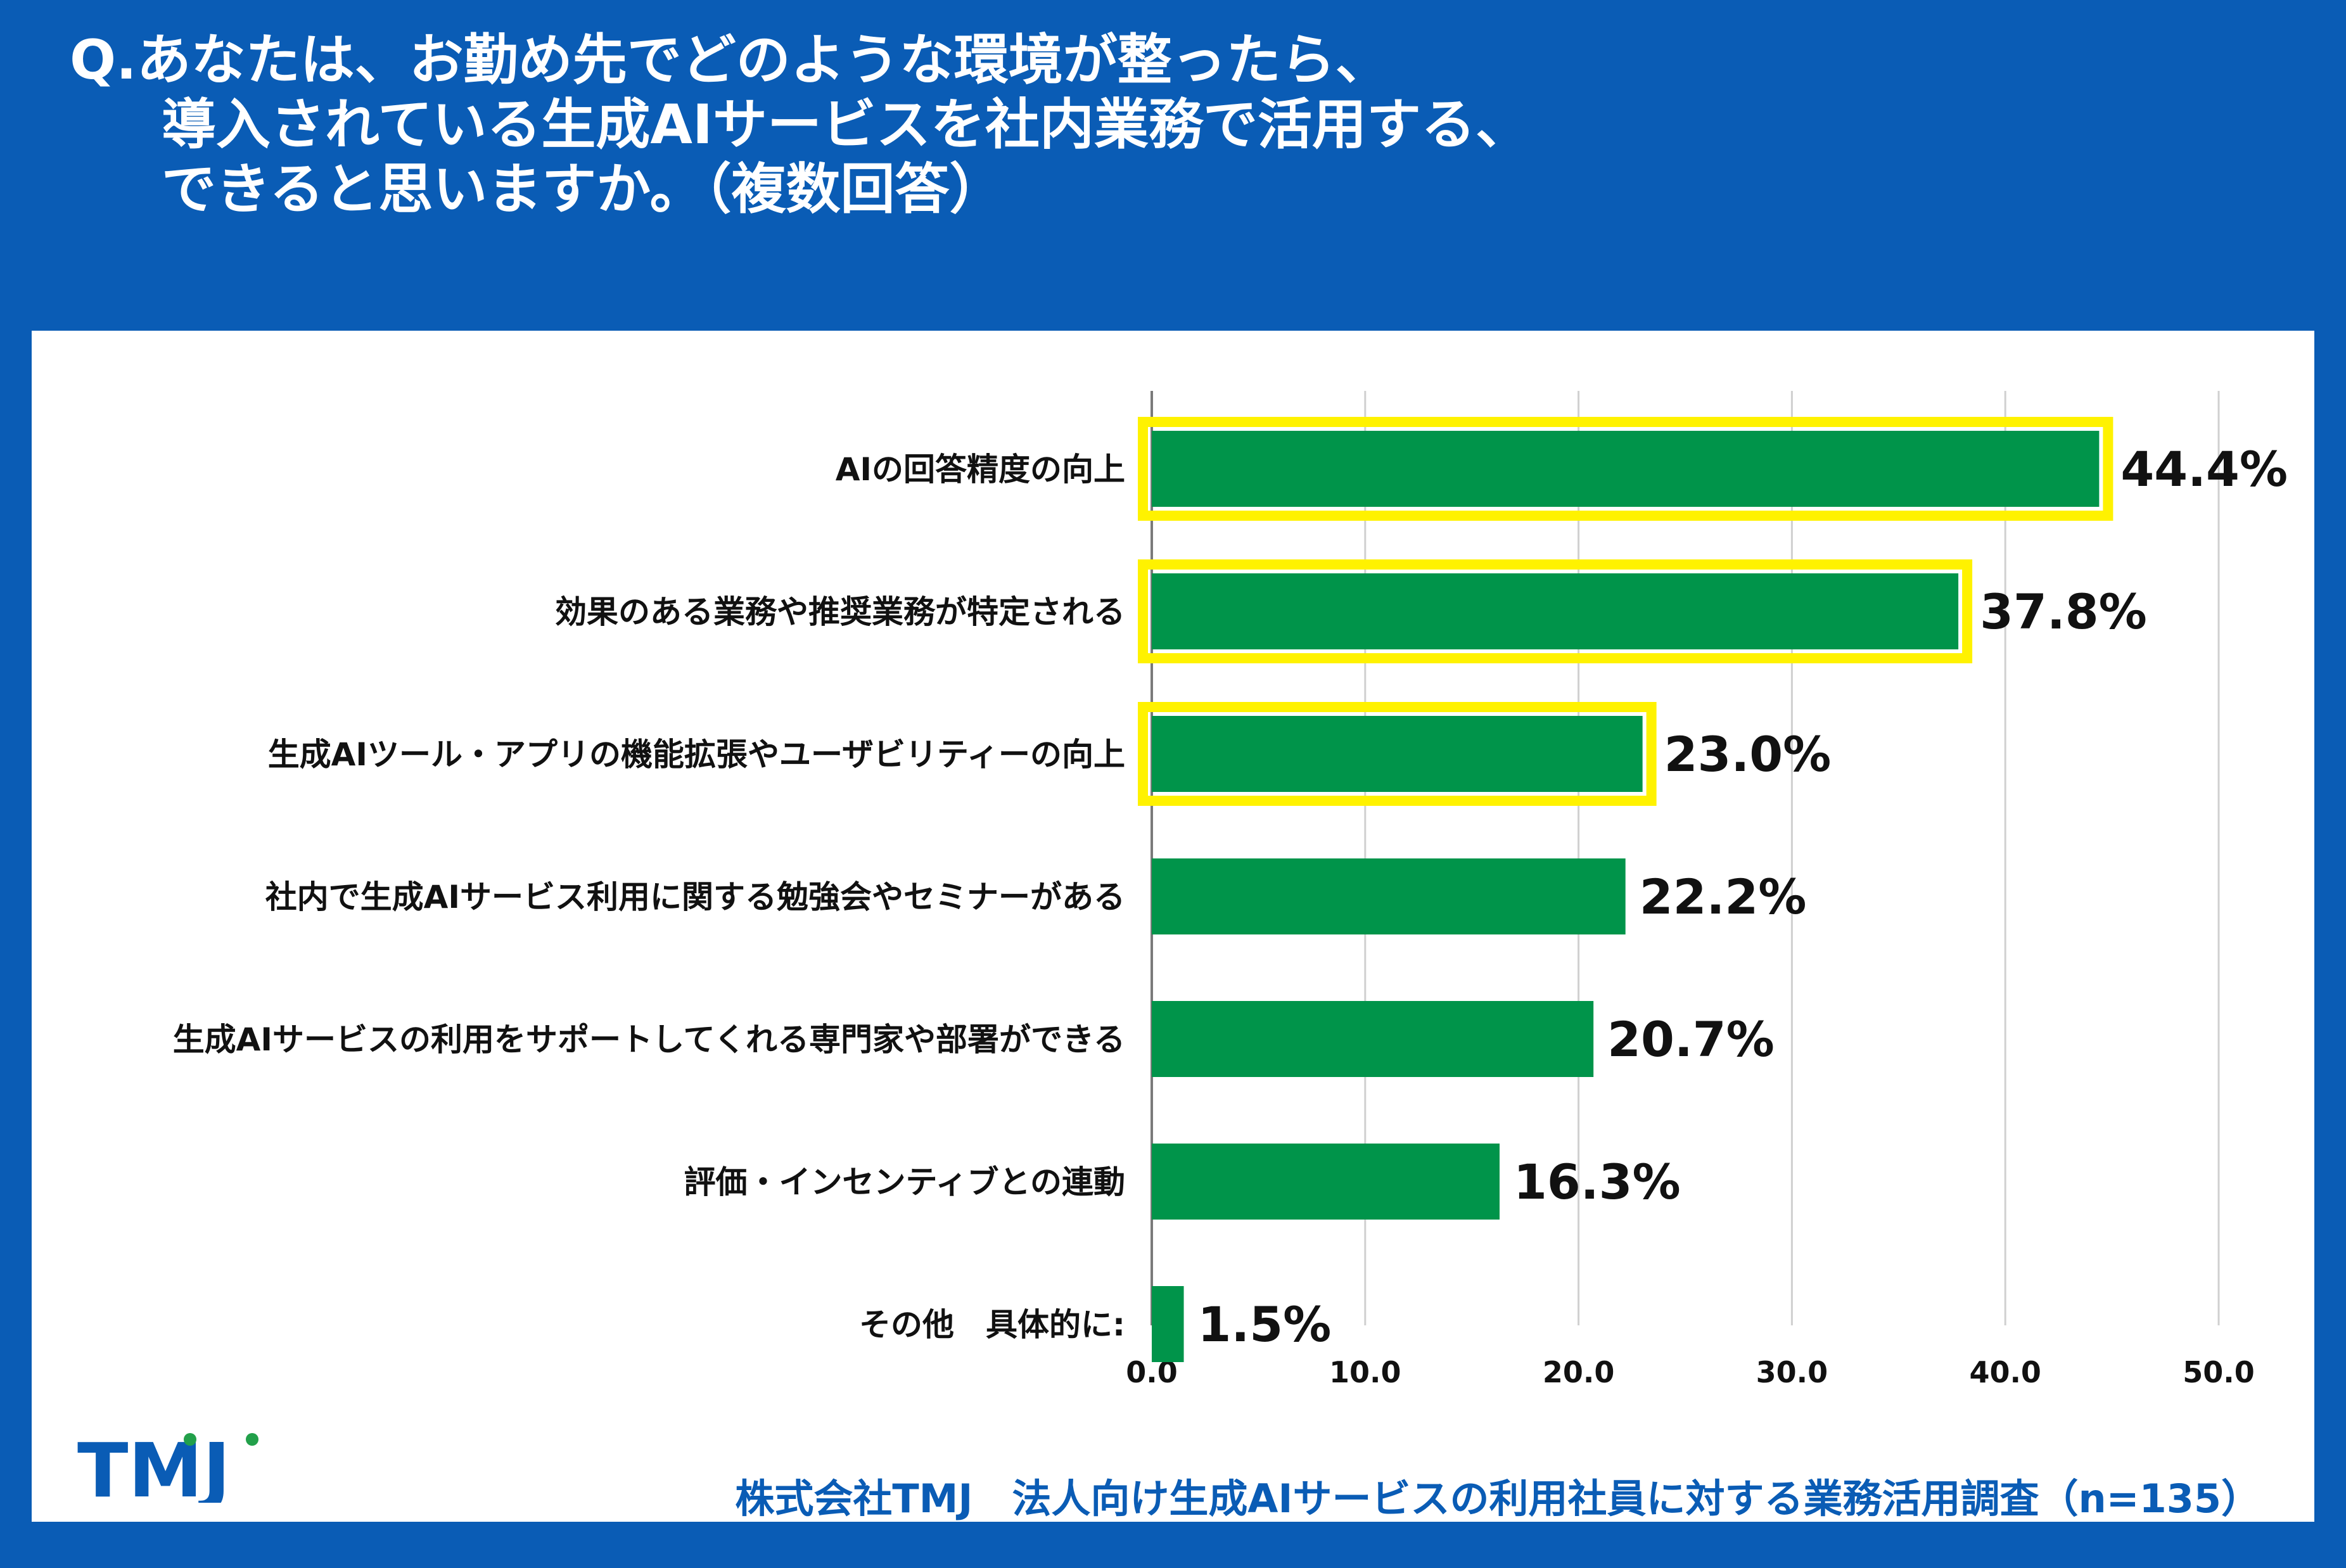  What do you see at coordinates (695, 897) in the screenshot?
I see `category-label: 社内で生成AIサービス利用に関する勉強会やセミナーがある` at bounding box center [695, 897].